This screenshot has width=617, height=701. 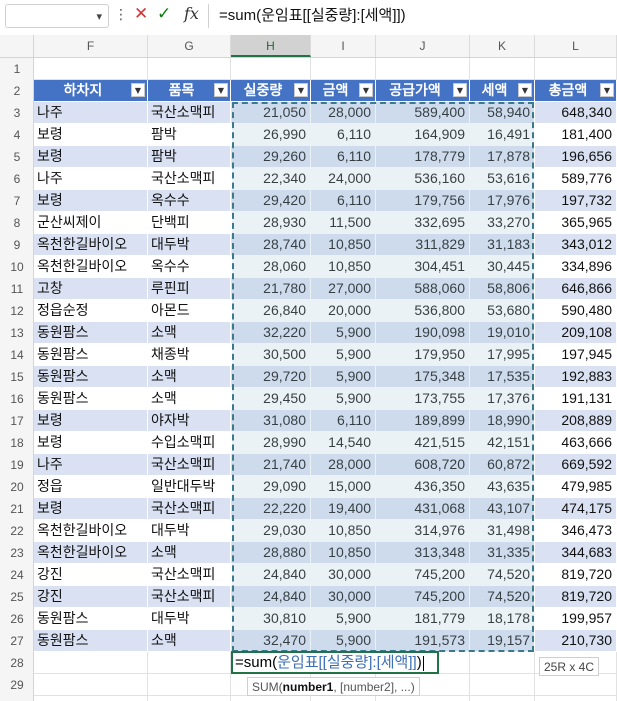 I want to click on table-cell: 24,840, so click(x=271, y=597).